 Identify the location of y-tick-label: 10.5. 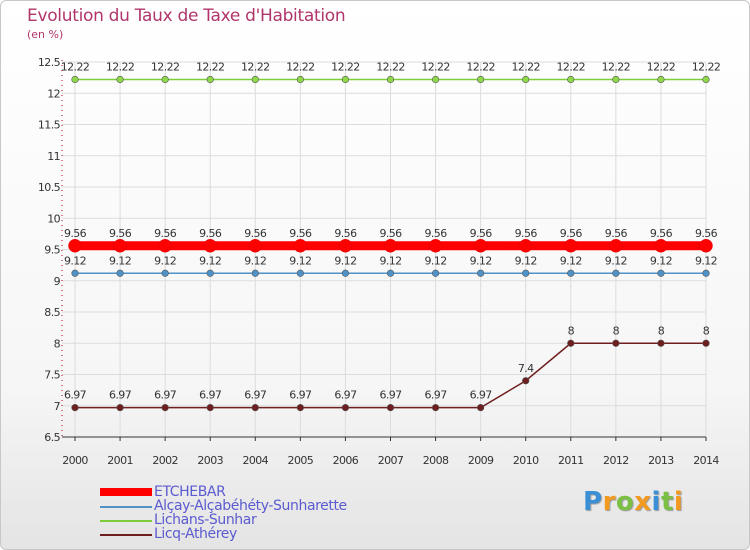
(49, 187).